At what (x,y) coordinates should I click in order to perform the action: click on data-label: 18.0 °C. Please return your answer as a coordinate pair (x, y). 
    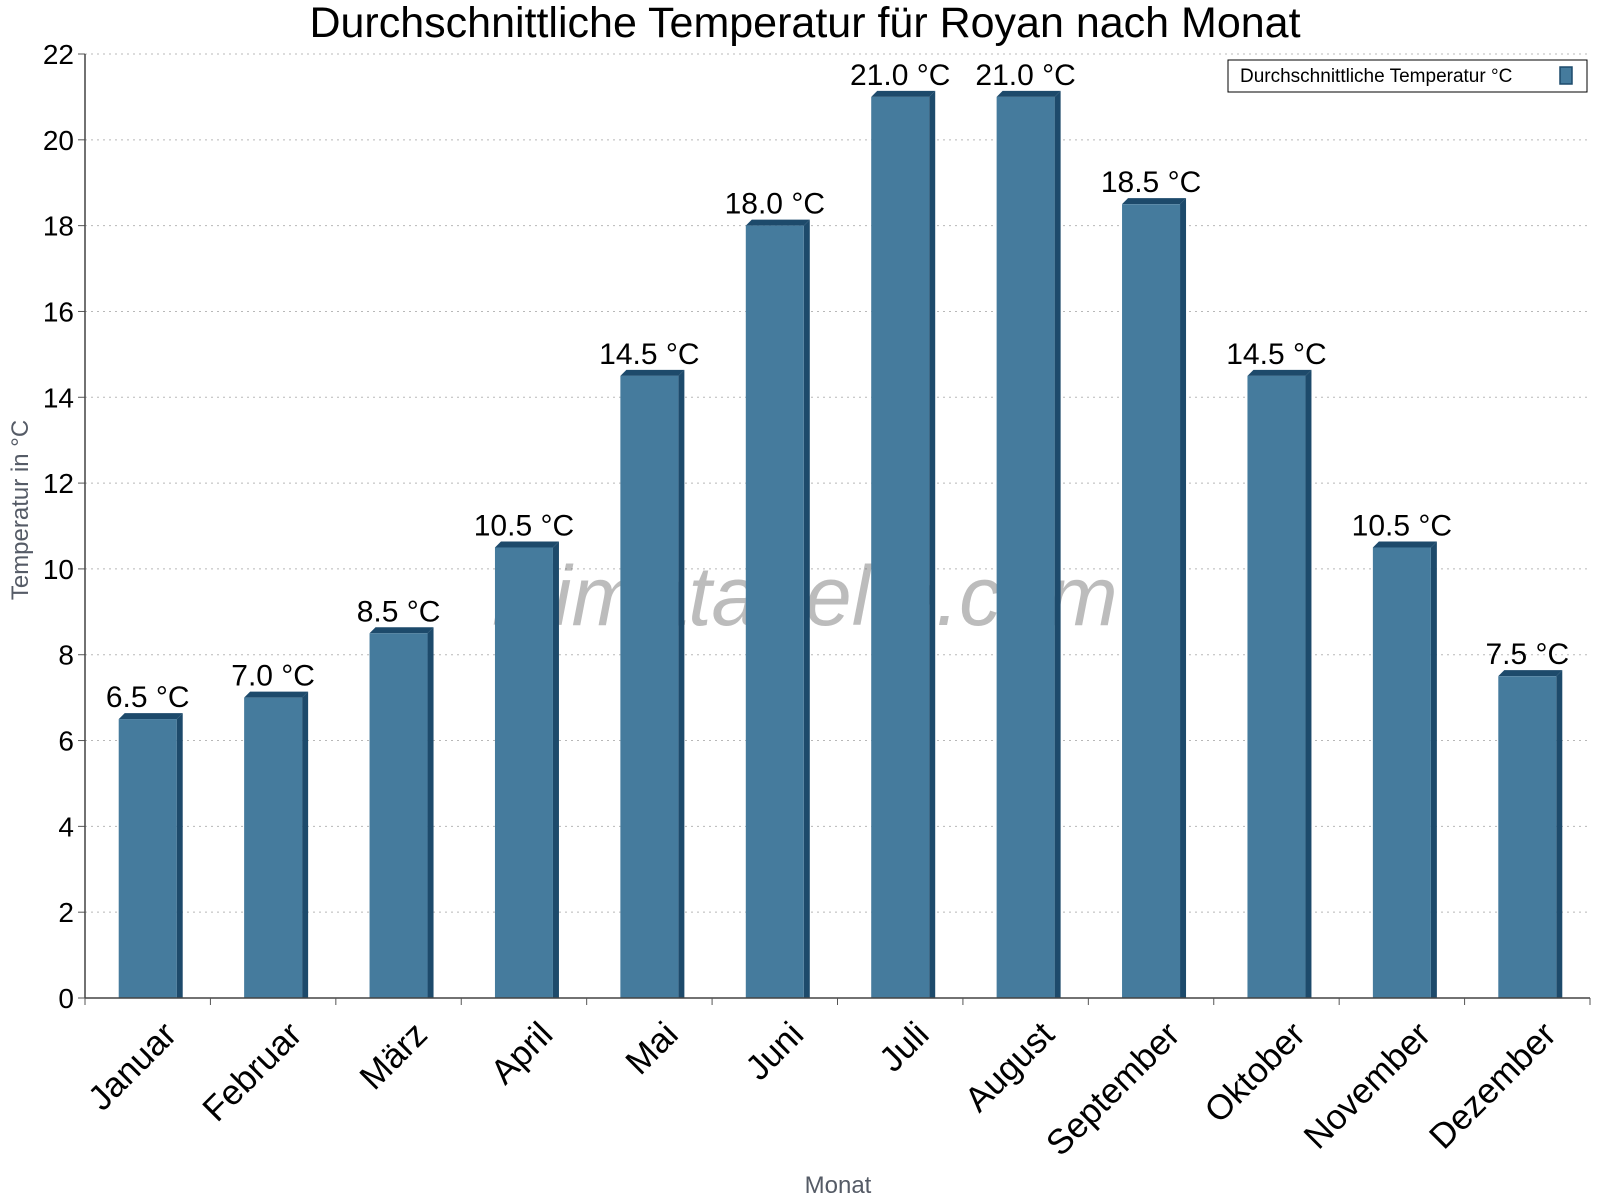
    Looking at the image, I should click on (775, 204).